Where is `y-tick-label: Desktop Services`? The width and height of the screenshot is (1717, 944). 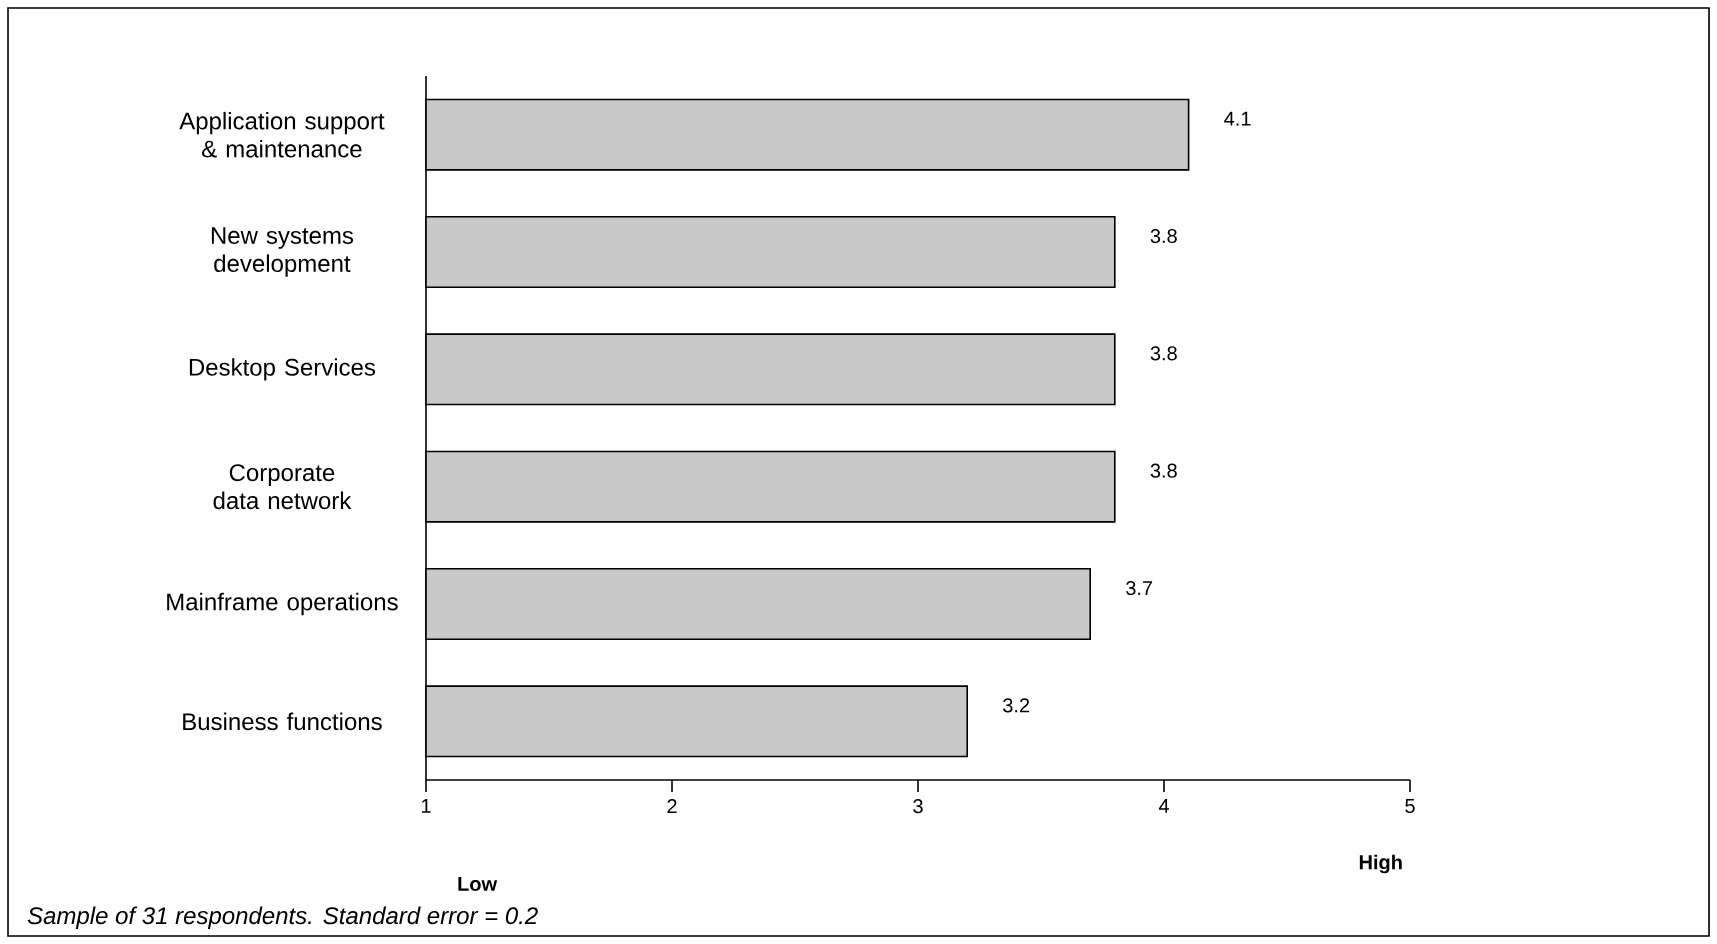
y-tick-label: Desktop Services is located at coordinates (282, 369).